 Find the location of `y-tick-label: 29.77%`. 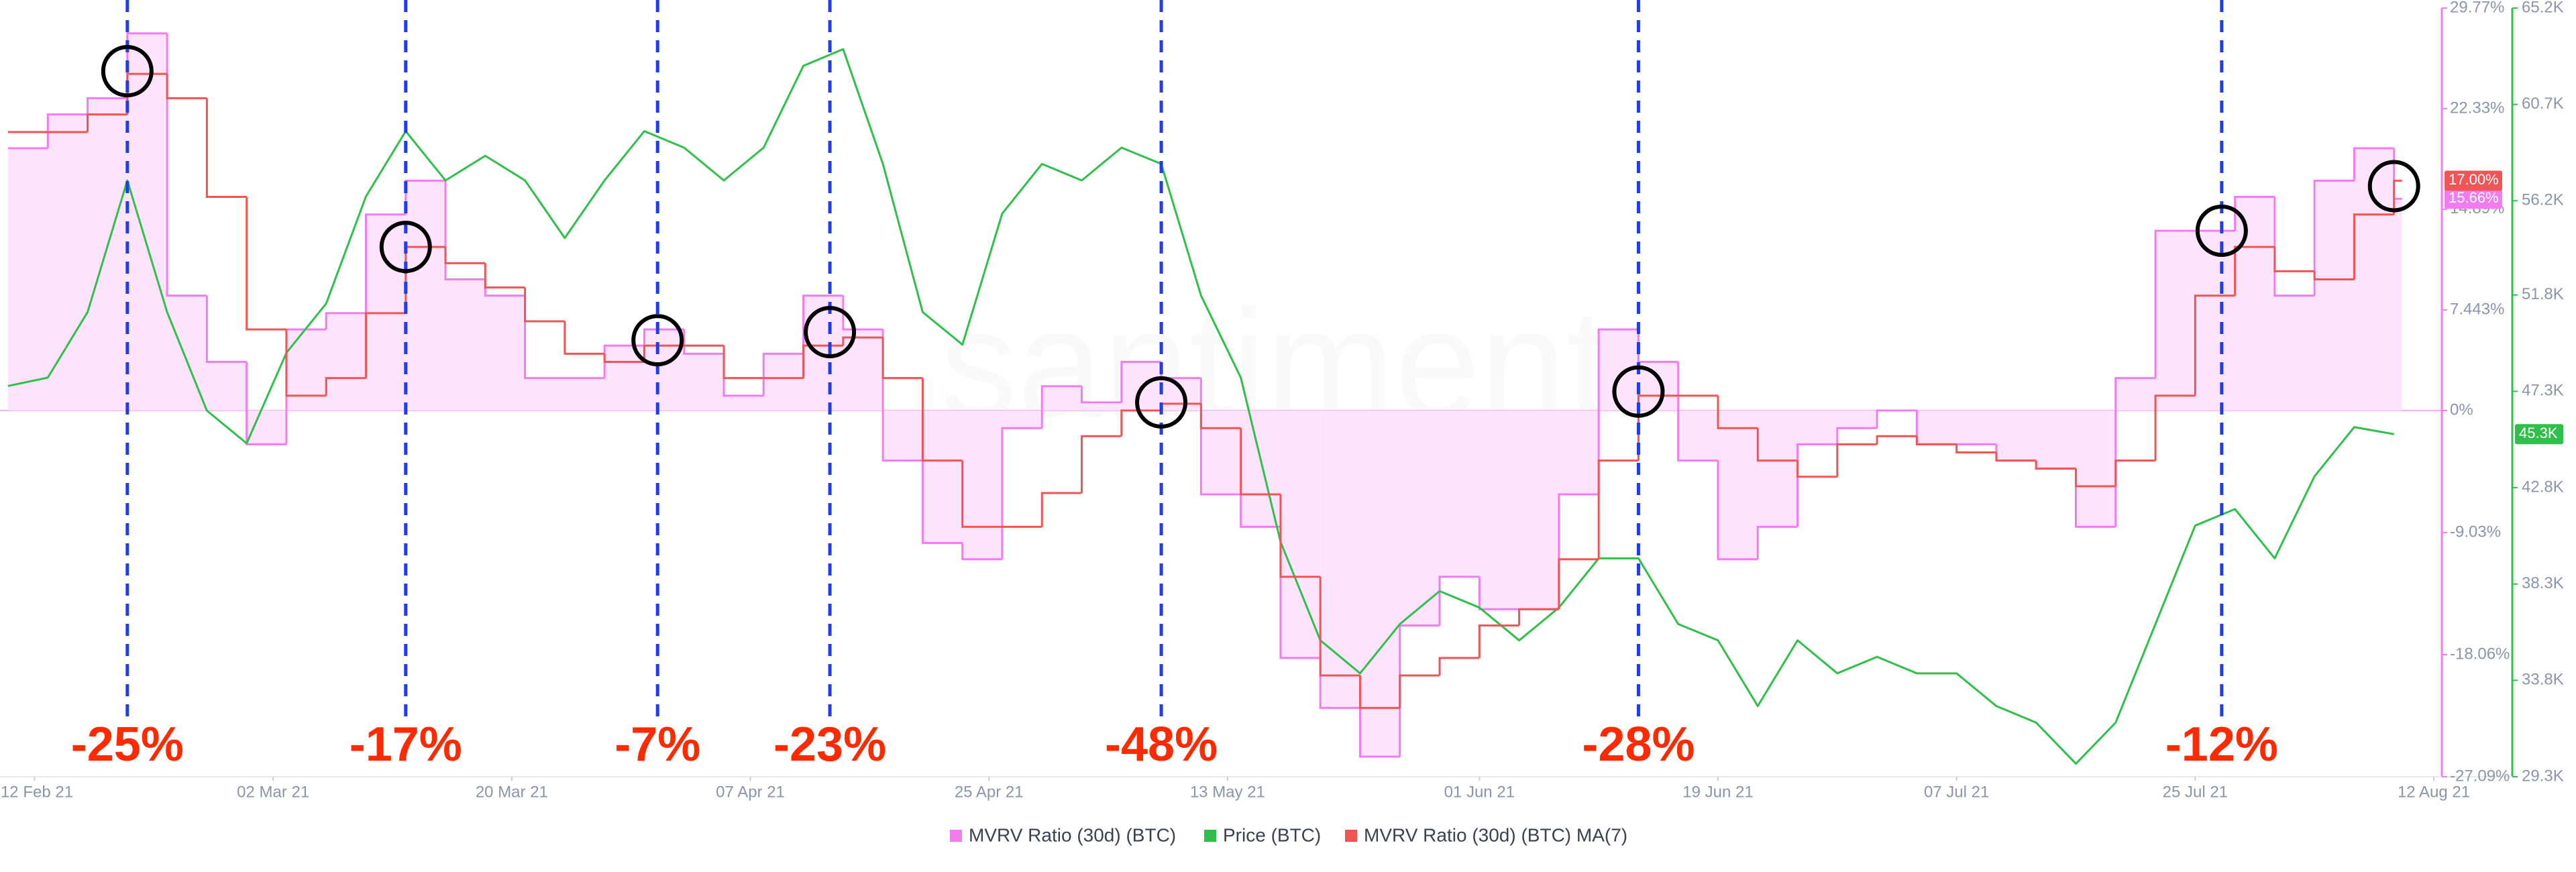

y-tick-label: 29.77% is located at coordinates (2477, 8).